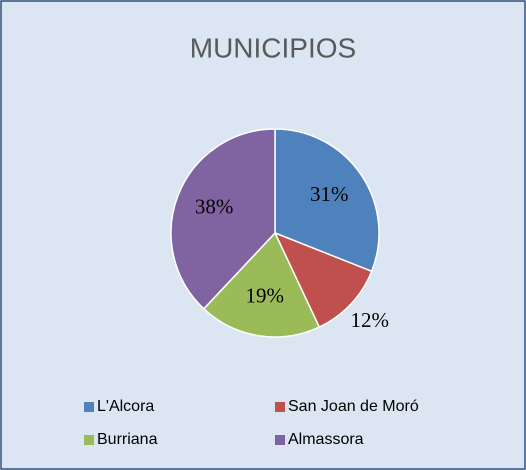 This screenshot has height=470, width=526. I want to click on data-label: 12%, so click(370, 320).